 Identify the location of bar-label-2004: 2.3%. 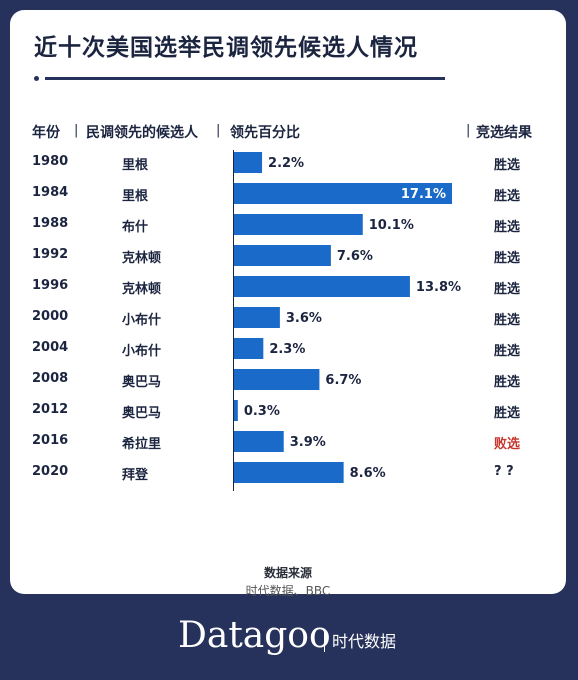
(287, 349).